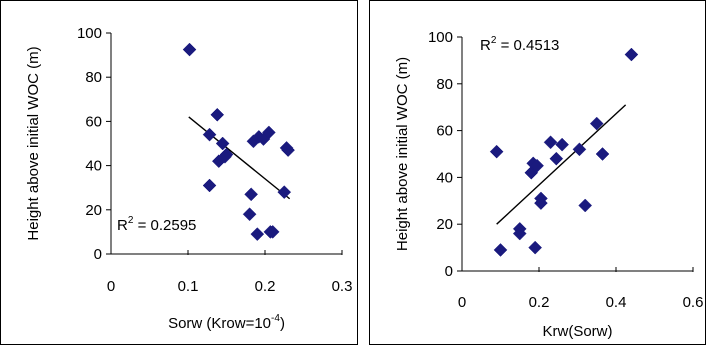 This screenshot has height=345, width=706. What do you see at coordinates (616, 302) in the screenshot?
I see `x-tick-label: 0.4` at bounding box center [616, 302].